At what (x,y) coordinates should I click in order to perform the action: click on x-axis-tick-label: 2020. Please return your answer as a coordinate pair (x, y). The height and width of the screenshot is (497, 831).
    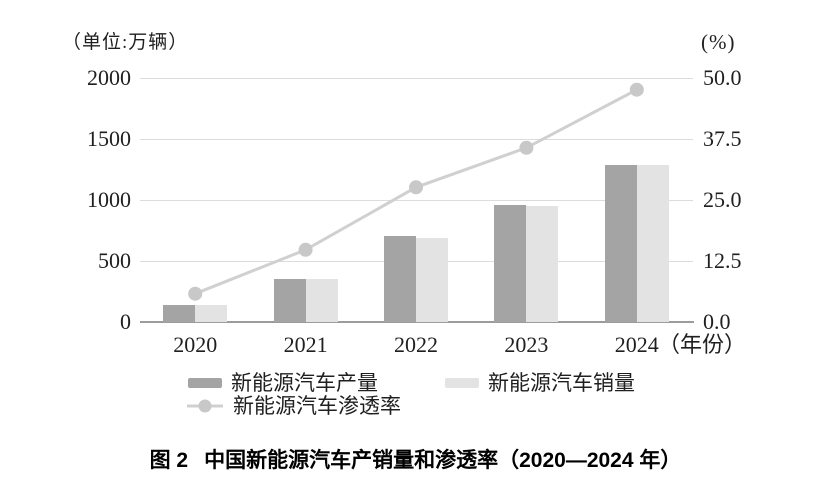
    Looking at the image, I should click on (195, 344).